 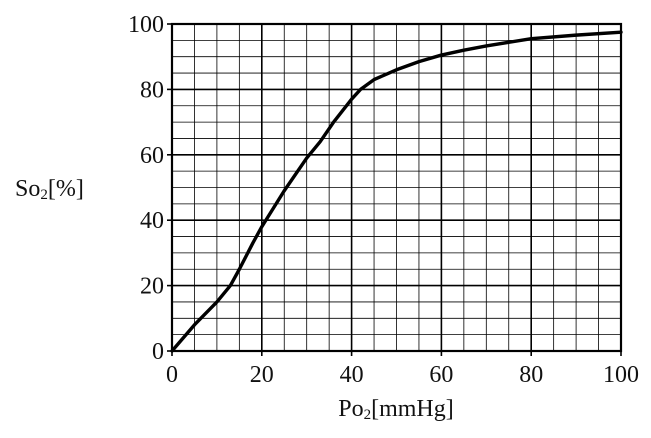 I want to click on x-axis-title-subscript: 2, so click(x=368, y=415).